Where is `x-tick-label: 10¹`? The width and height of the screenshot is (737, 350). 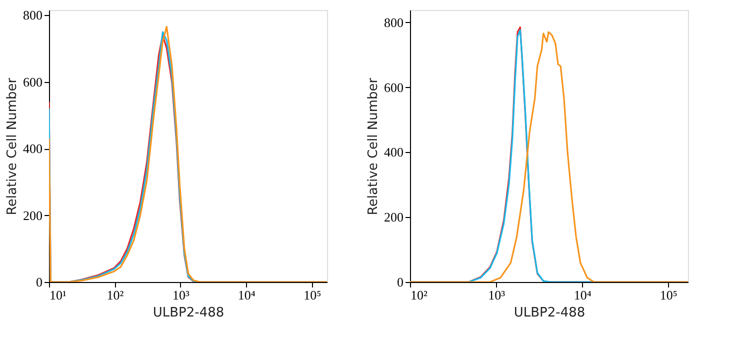
x-tick-label: 10¹ is located at coordinates (58, 295).